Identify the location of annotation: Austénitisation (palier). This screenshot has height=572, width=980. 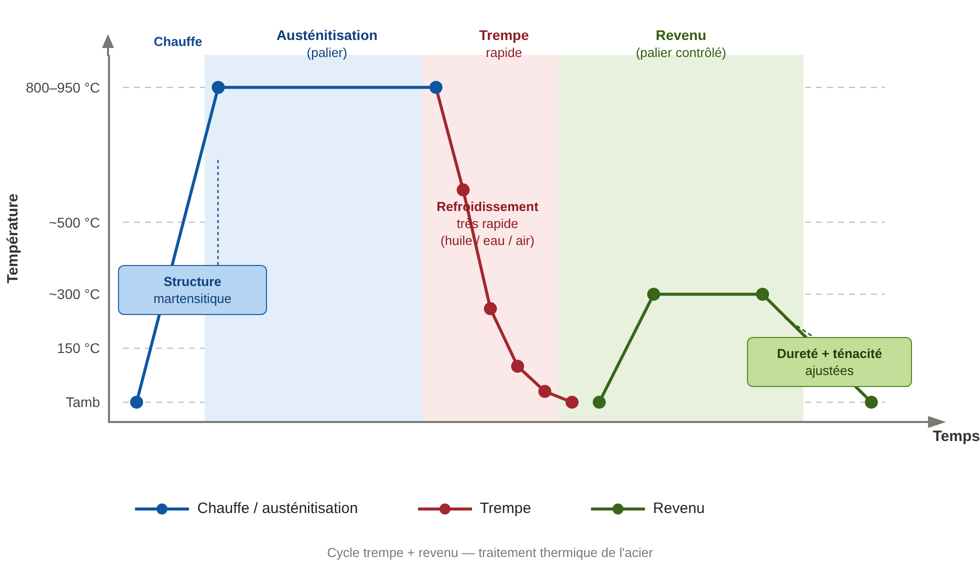
(327, 44).